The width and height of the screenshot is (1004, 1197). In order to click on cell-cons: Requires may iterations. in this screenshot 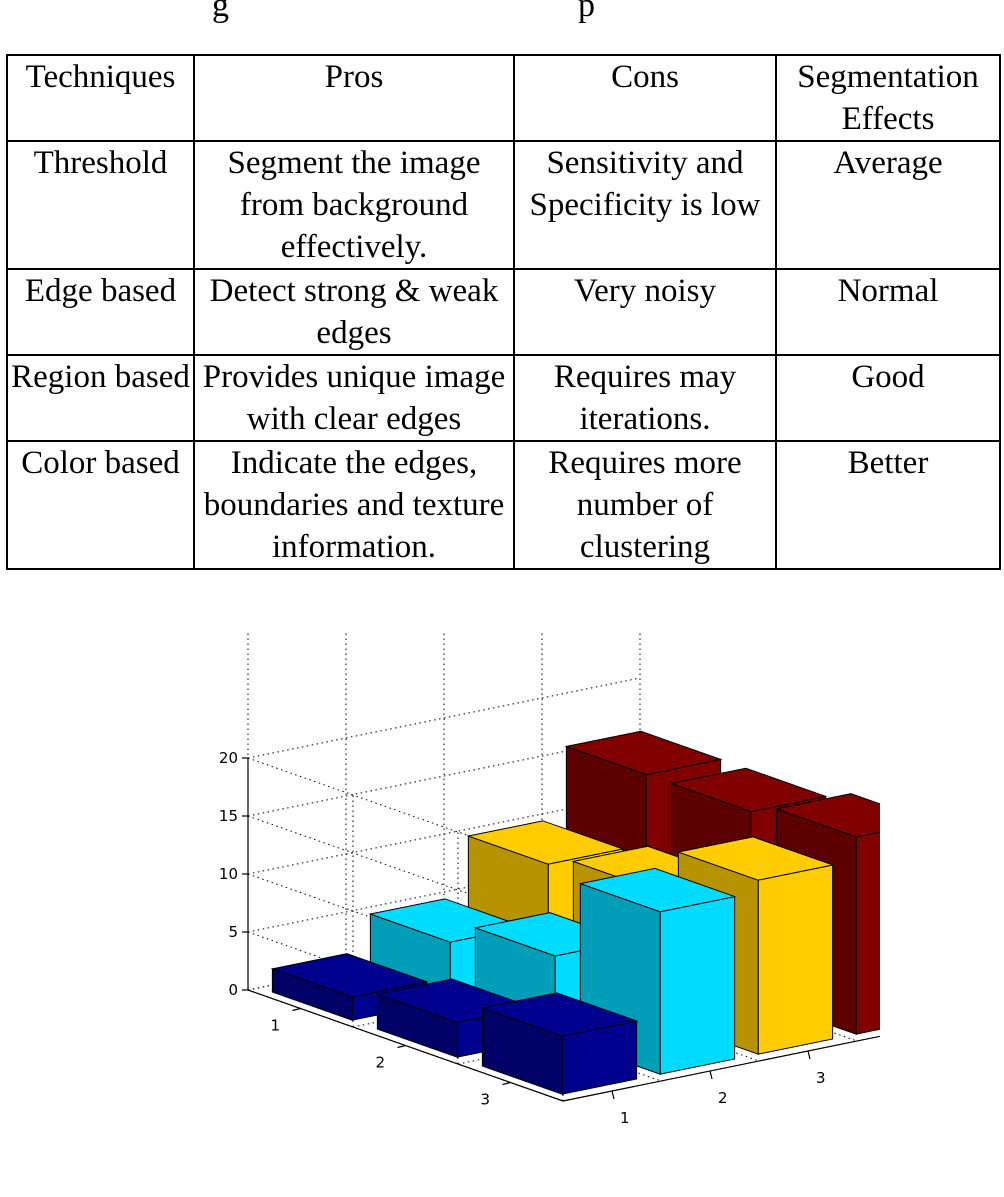, I will do `click(645, 398)`.